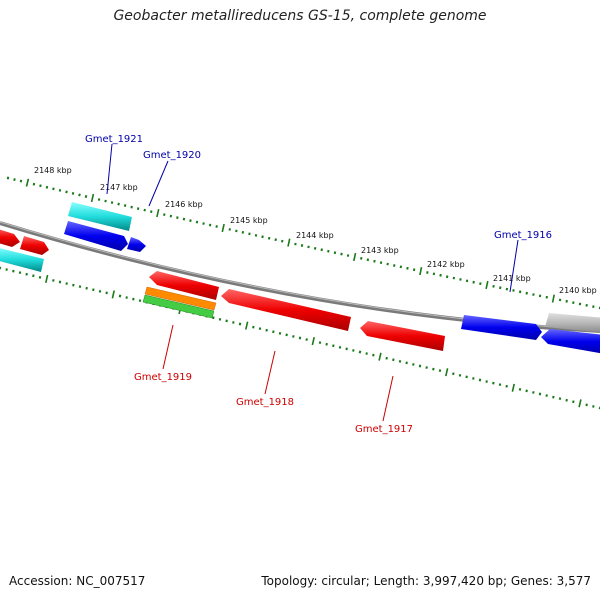  Describe the element at coordinates (77, 581) in the screenshot. I see `accession-label: Accession: NC_007517` at that location.